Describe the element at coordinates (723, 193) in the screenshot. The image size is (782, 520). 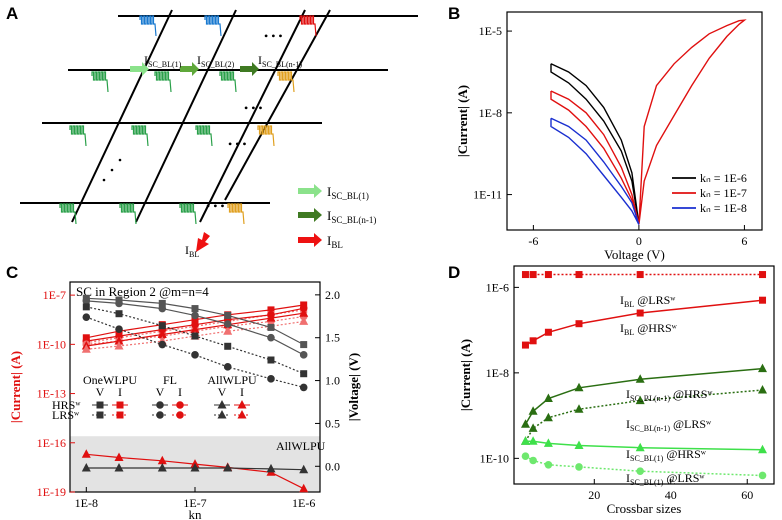
I see `legend-label-1: kₙ = 1E-7` at that location.